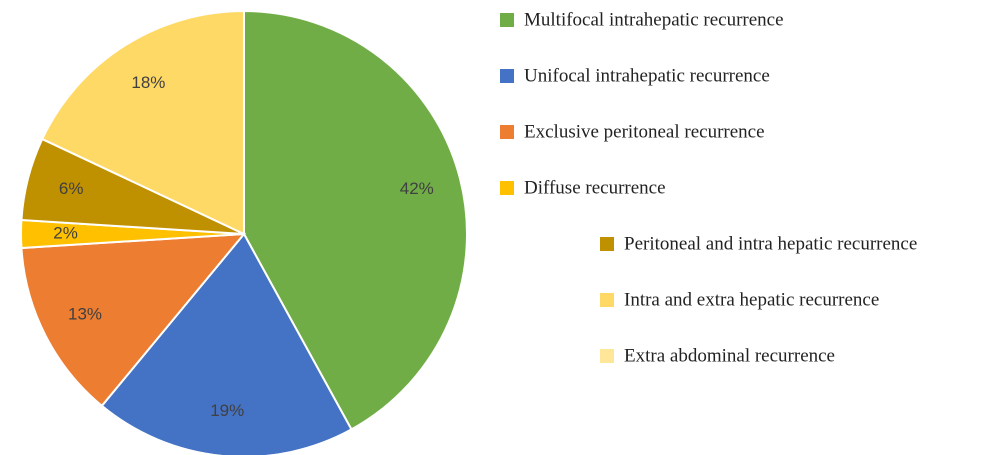 This screenshot has width=1002, height=455. I want to click on data-label: 19%, so click(227, 410).